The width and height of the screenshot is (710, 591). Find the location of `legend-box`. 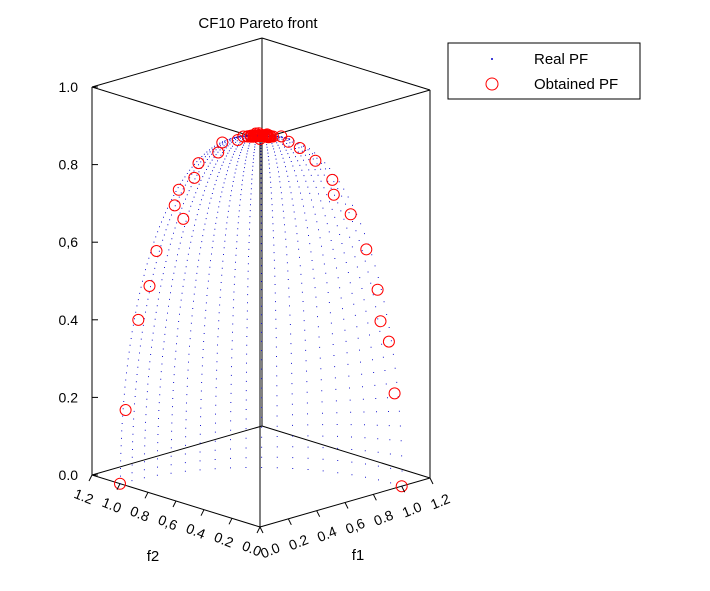

legend-box is located at coordinates (544, 71).